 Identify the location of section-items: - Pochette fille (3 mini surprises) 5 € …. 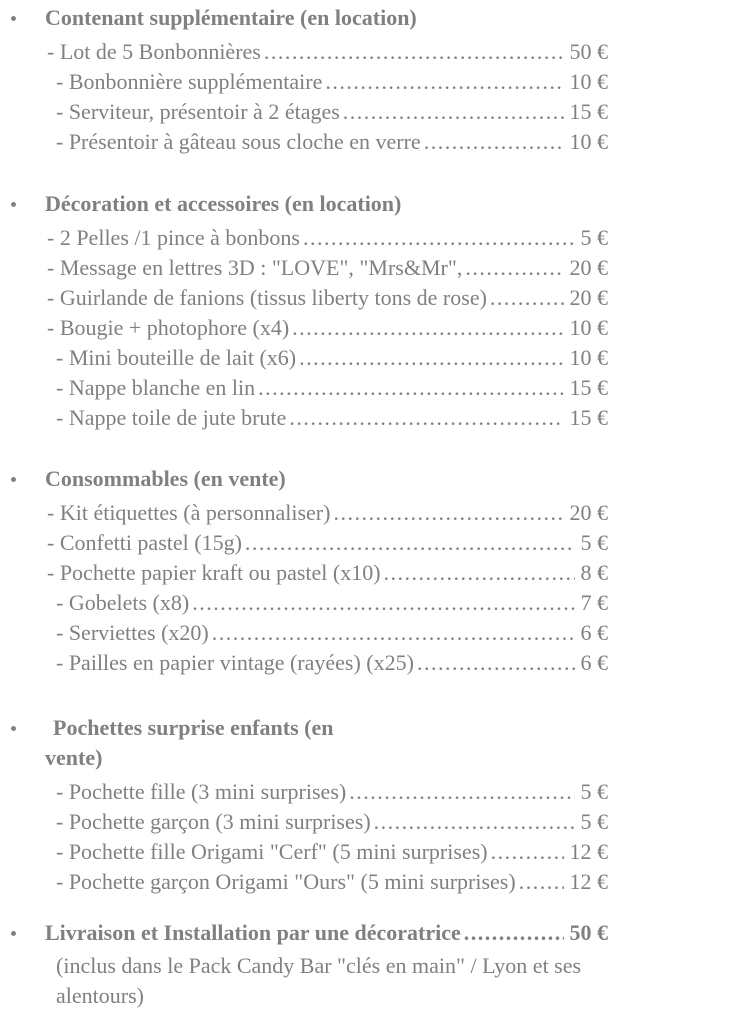
(388, 837).